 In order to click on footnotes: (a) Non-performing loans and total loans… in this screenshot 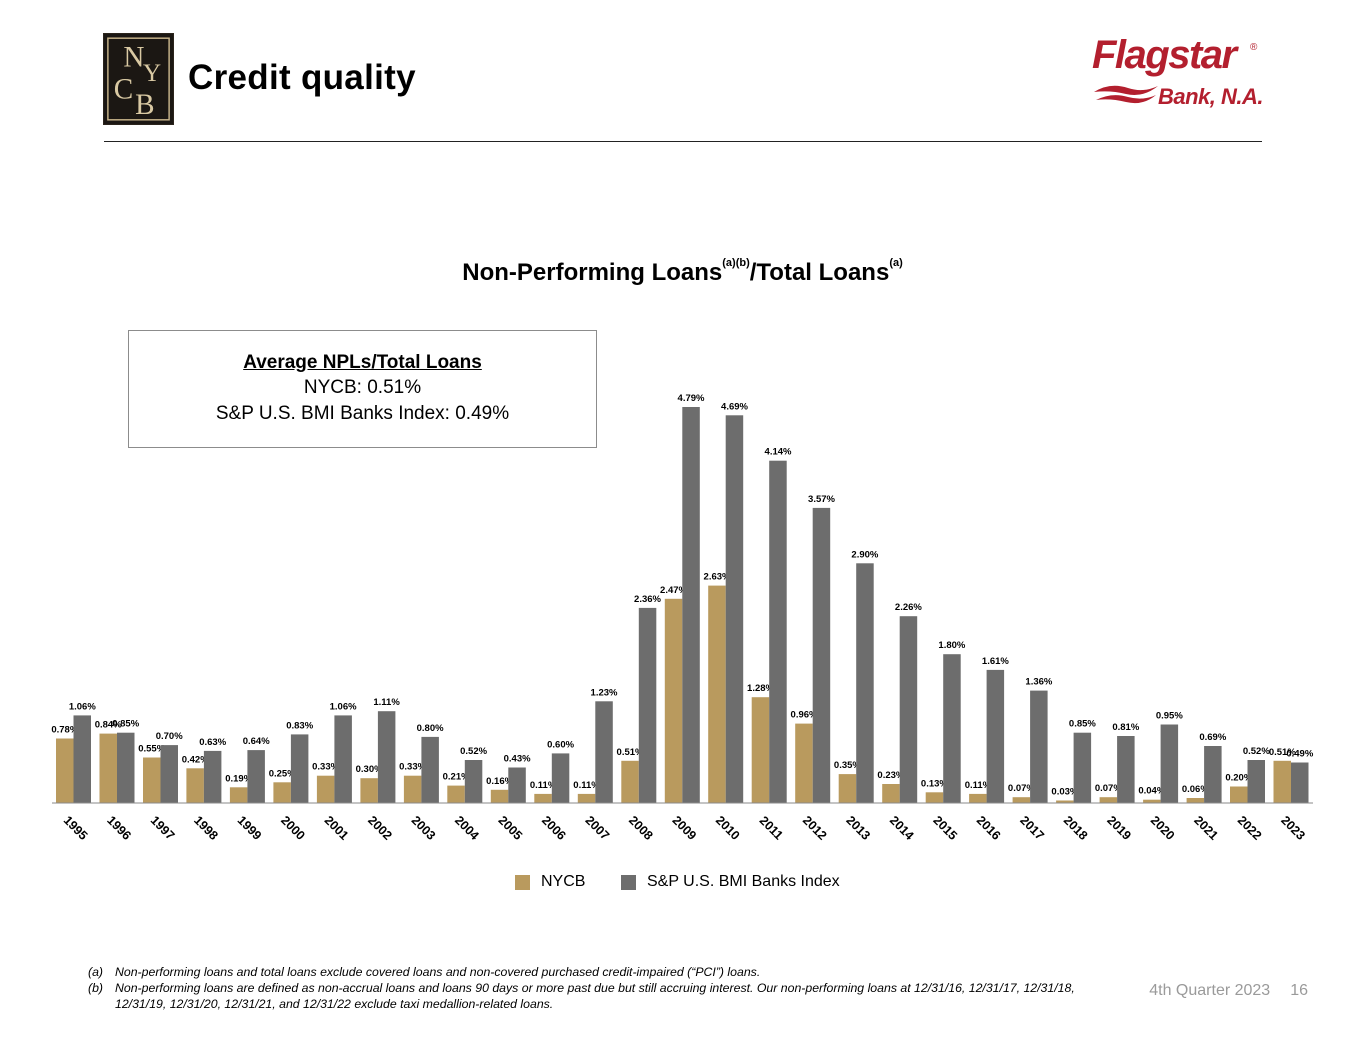, I will do `click(588, 988)`.